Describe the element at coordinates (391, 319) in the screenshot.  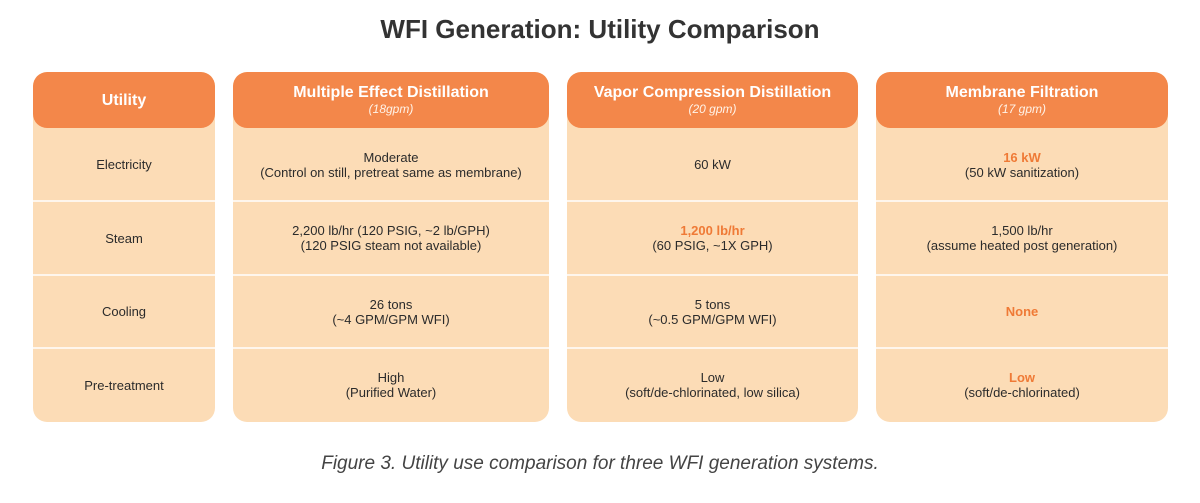
I see `cell-note: (~4 GPM/GPM WFI)` at that location.